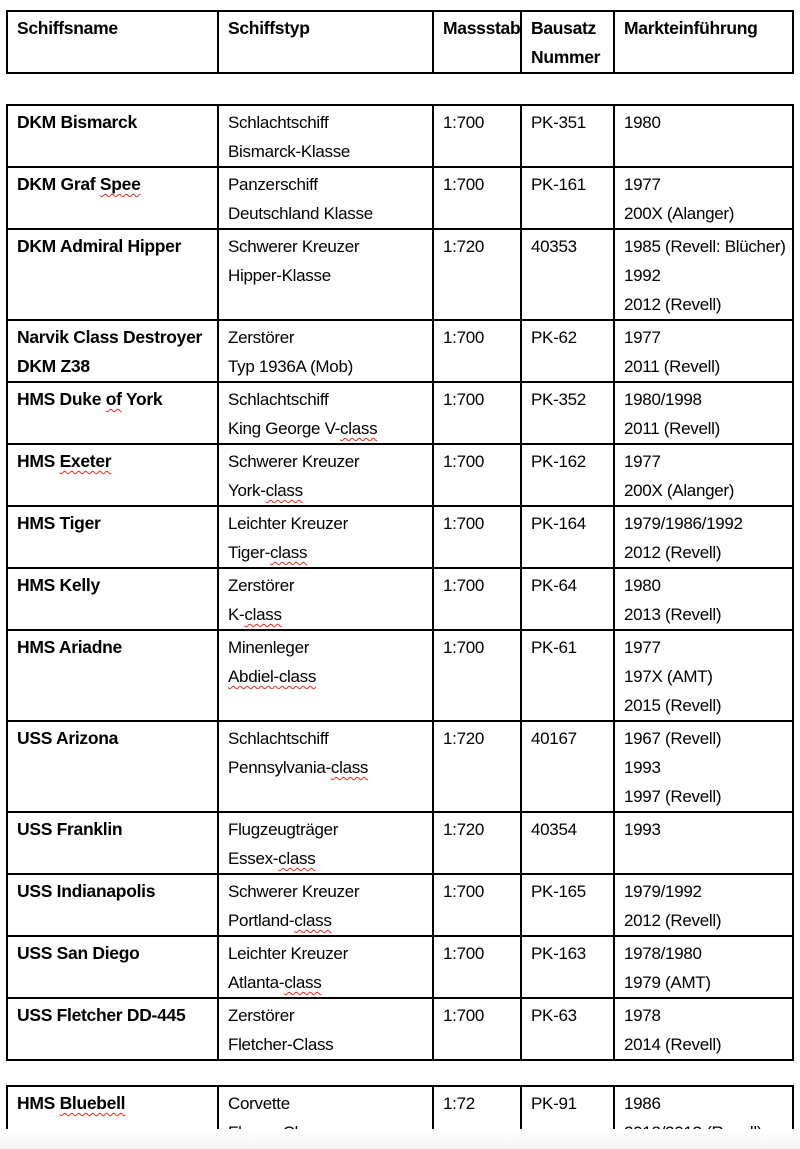 The height and width of the screenshot is (1149, 800). I want to click on text-line: Minenleger, so click(326, 647).